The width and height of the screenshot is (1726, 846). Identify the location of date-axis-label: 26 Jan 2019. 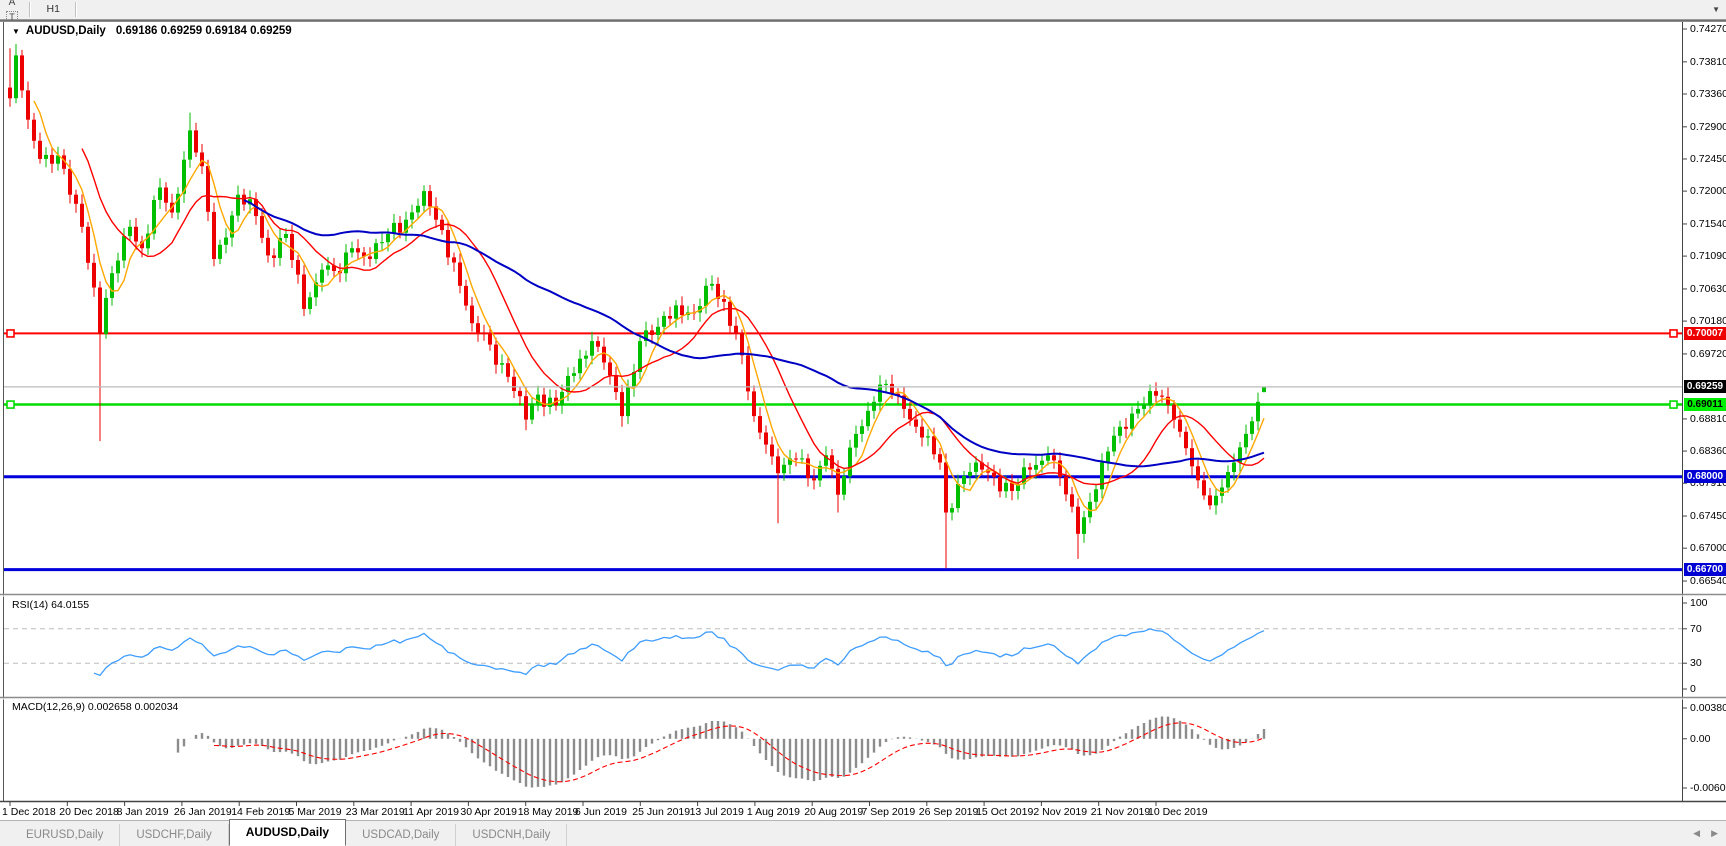
(202, 812).